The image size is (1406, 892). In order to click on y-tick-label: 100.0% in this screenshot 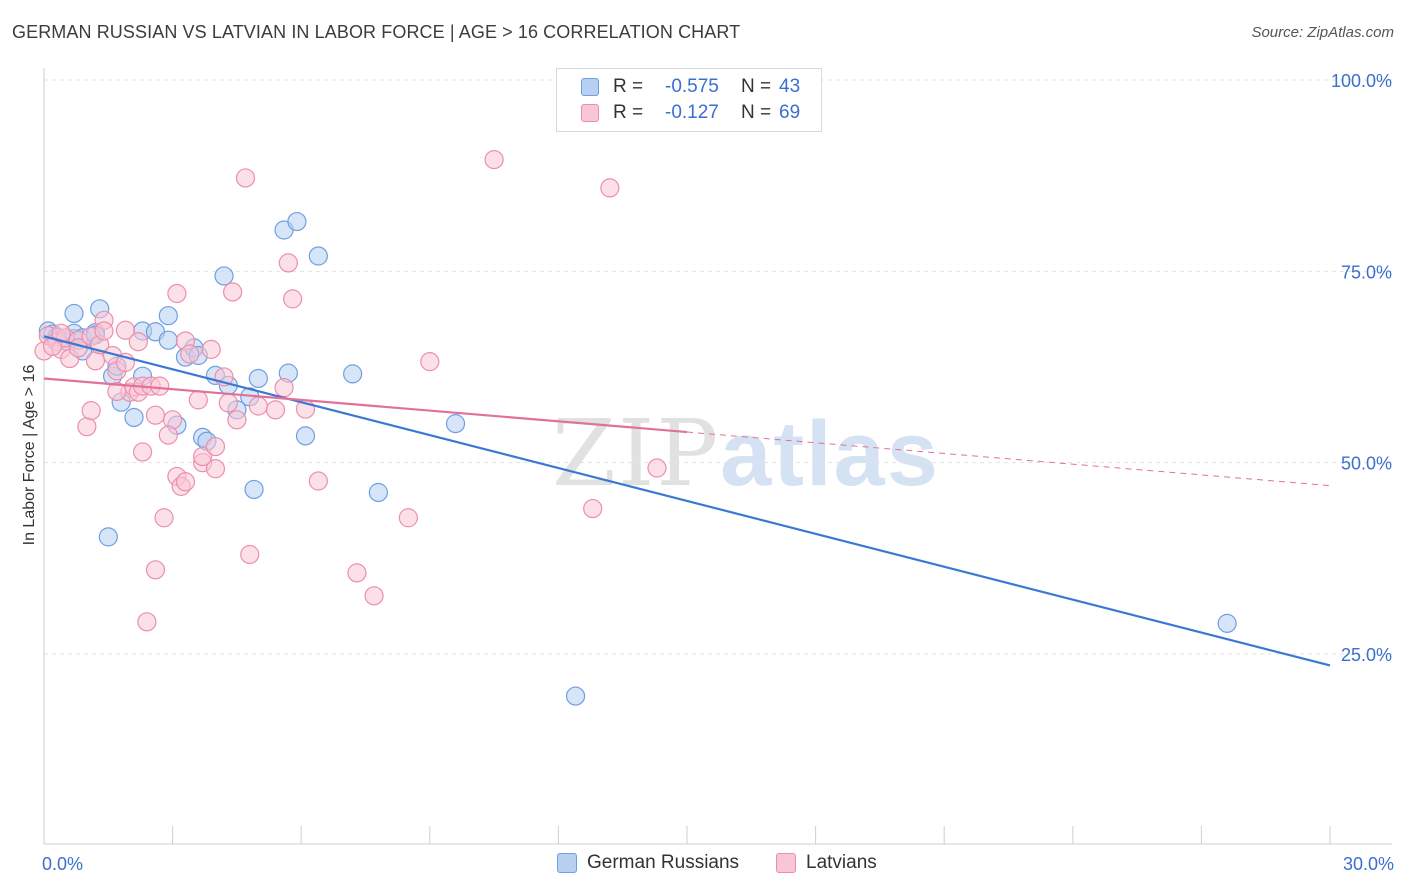, I will do `click(1361, 81)`.